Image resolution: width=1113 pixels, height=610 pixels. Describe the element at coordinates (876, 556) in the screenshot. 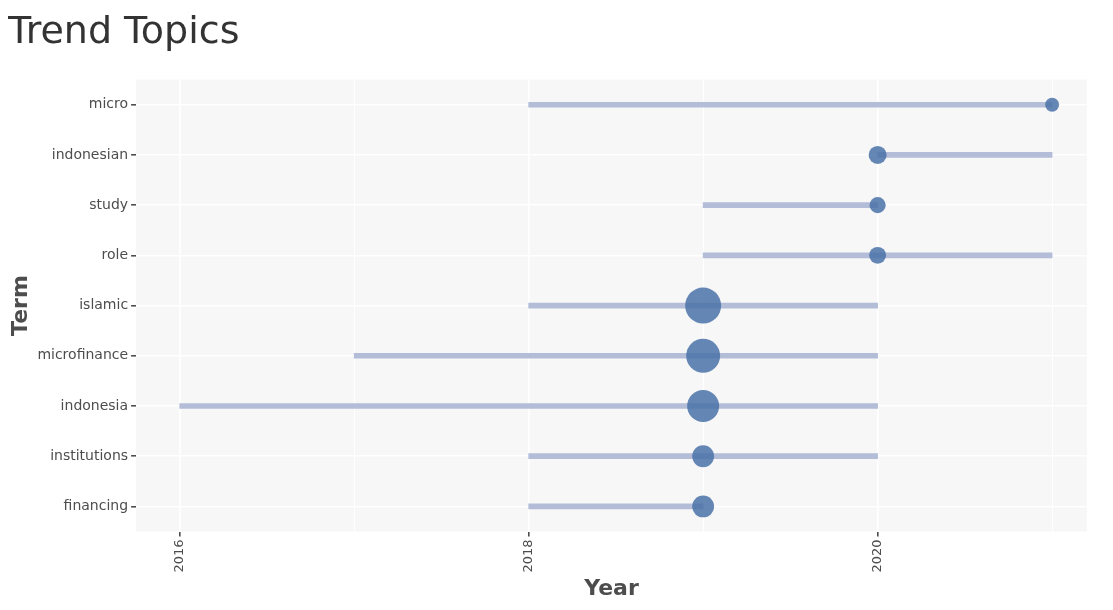

I see `x-tick-label: 2020` at that location.